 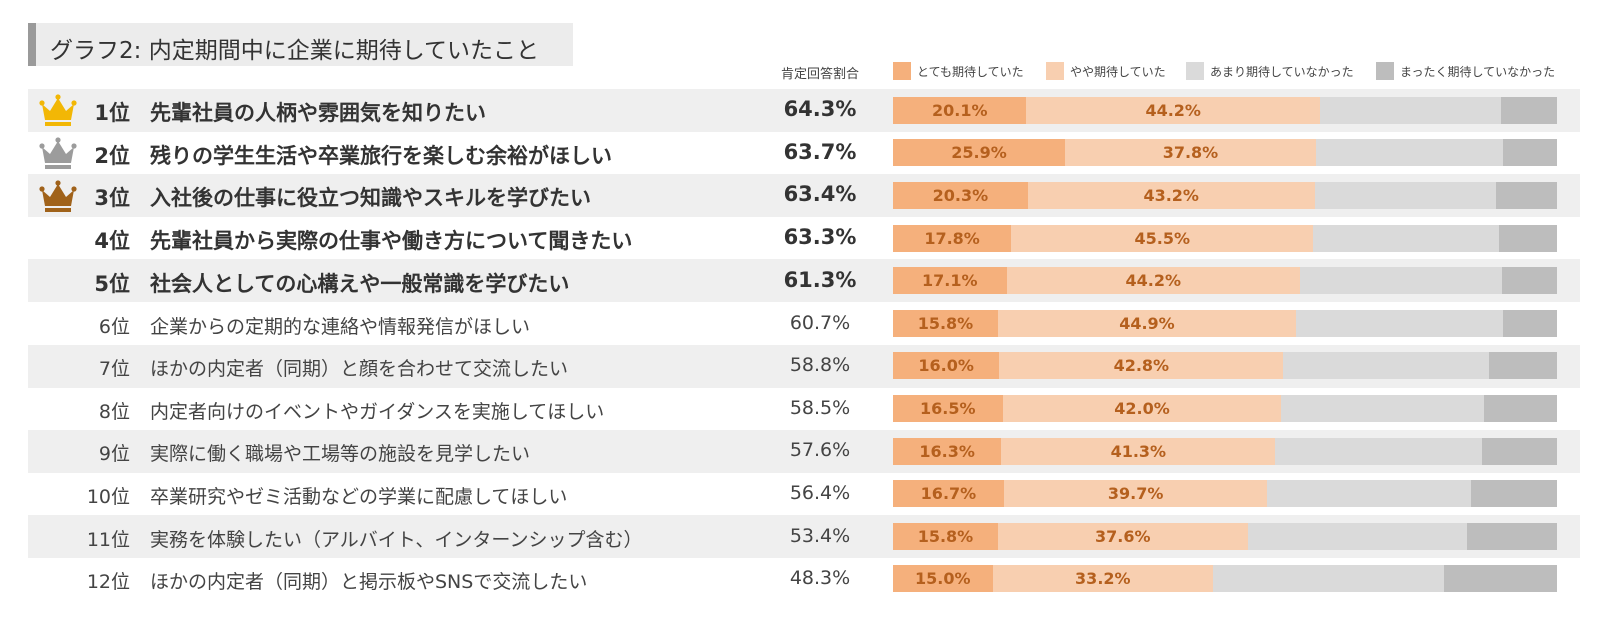 What do you see at coordinates (318, 113) in the screenshot?
I see `item-label: 先輩社員の人柄や雰囲気を知りたい` at bounding box center [318, 113].